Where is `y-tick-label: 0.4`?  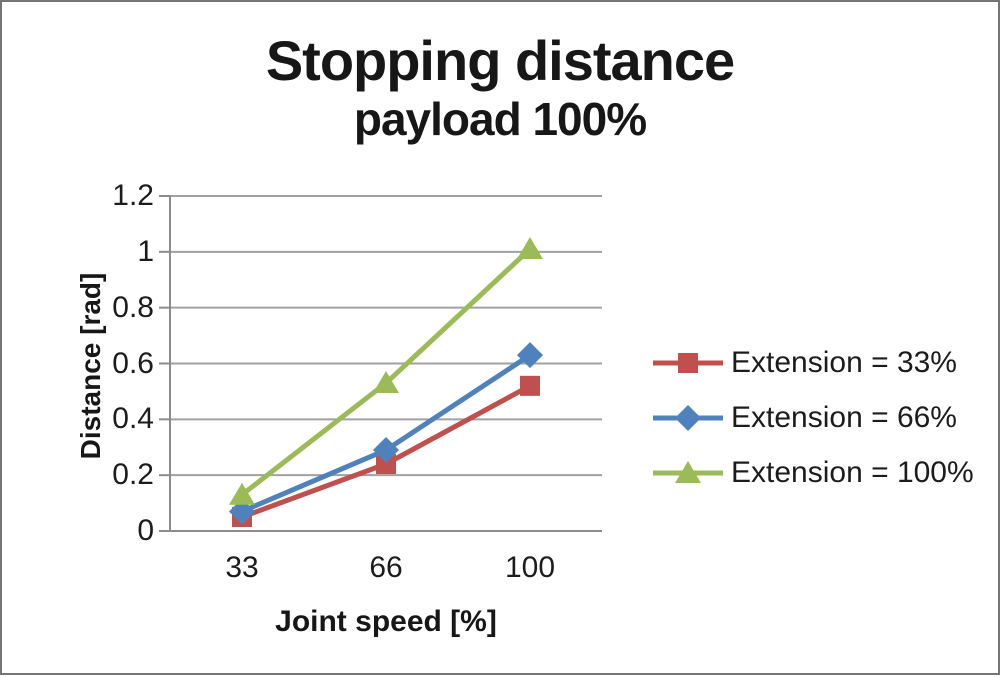
y-tick-label: 0.4 is located at coordinates (133, 419).